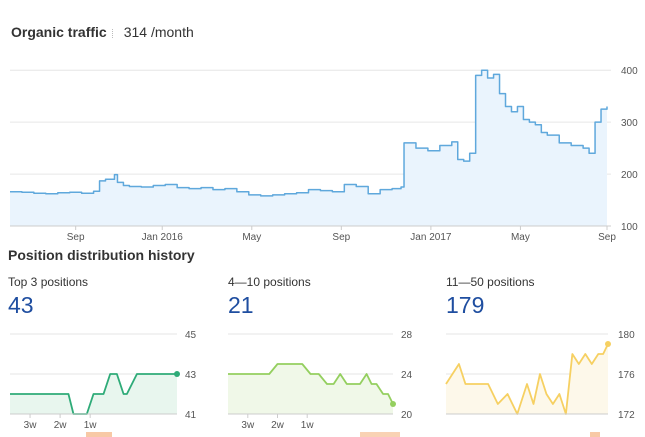  Describe the element at coordinates (241, 305) in the screenshot. I see `pos4-10-value: 21` at that location.